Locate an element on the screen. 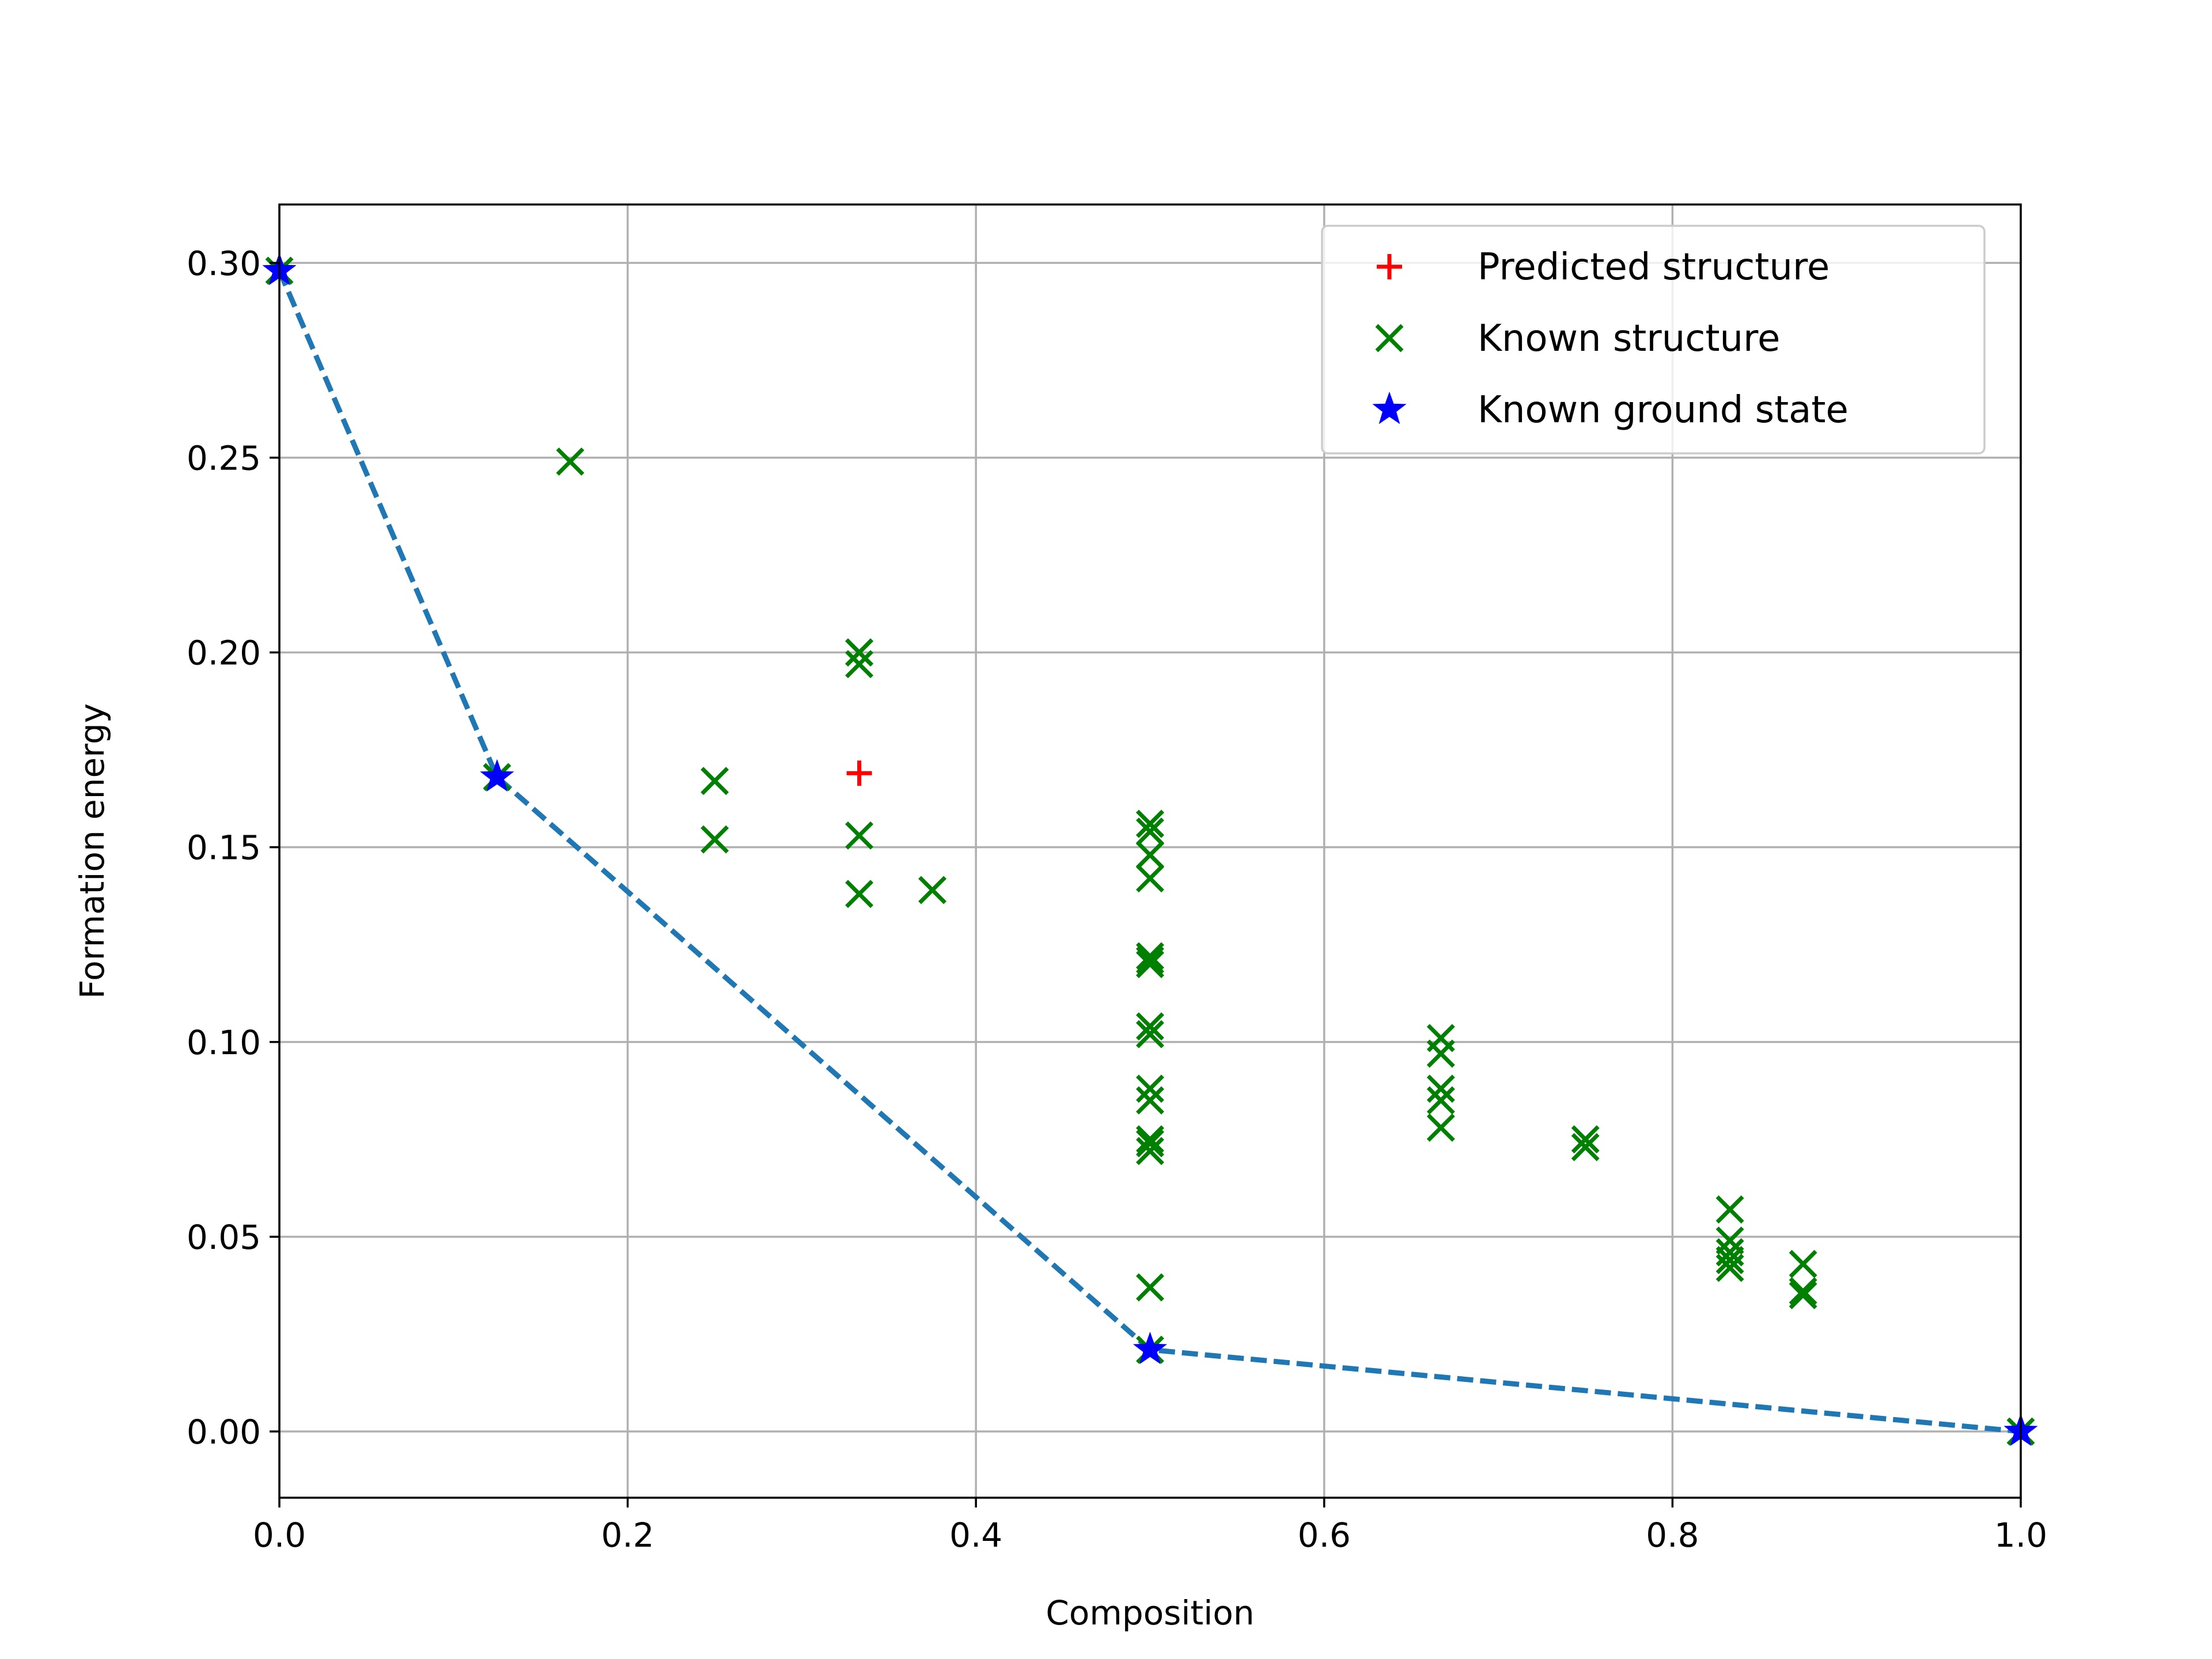  x-axis-label: Composition is located at coordinates (1150, 1613).